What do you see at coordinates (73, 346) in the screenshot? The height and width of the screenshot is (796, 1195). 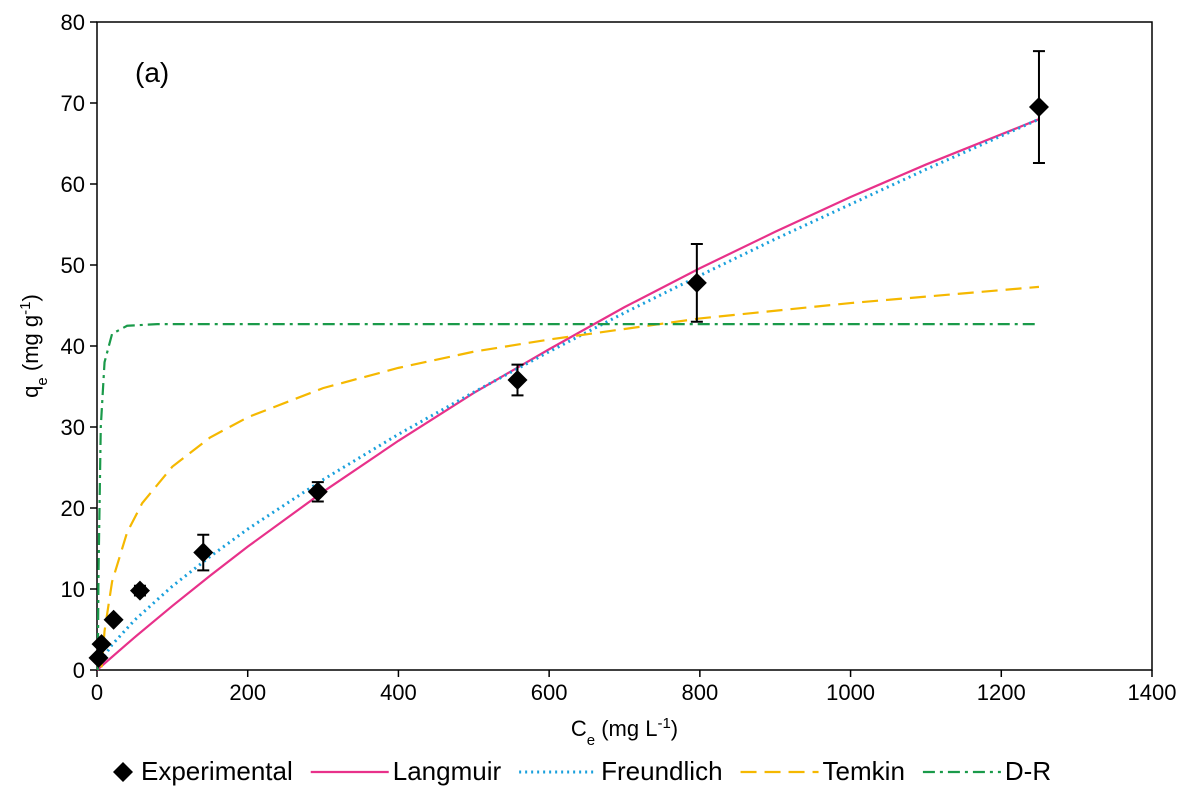 I see `y-tick-label: 40` at bounding box center [73, 346].